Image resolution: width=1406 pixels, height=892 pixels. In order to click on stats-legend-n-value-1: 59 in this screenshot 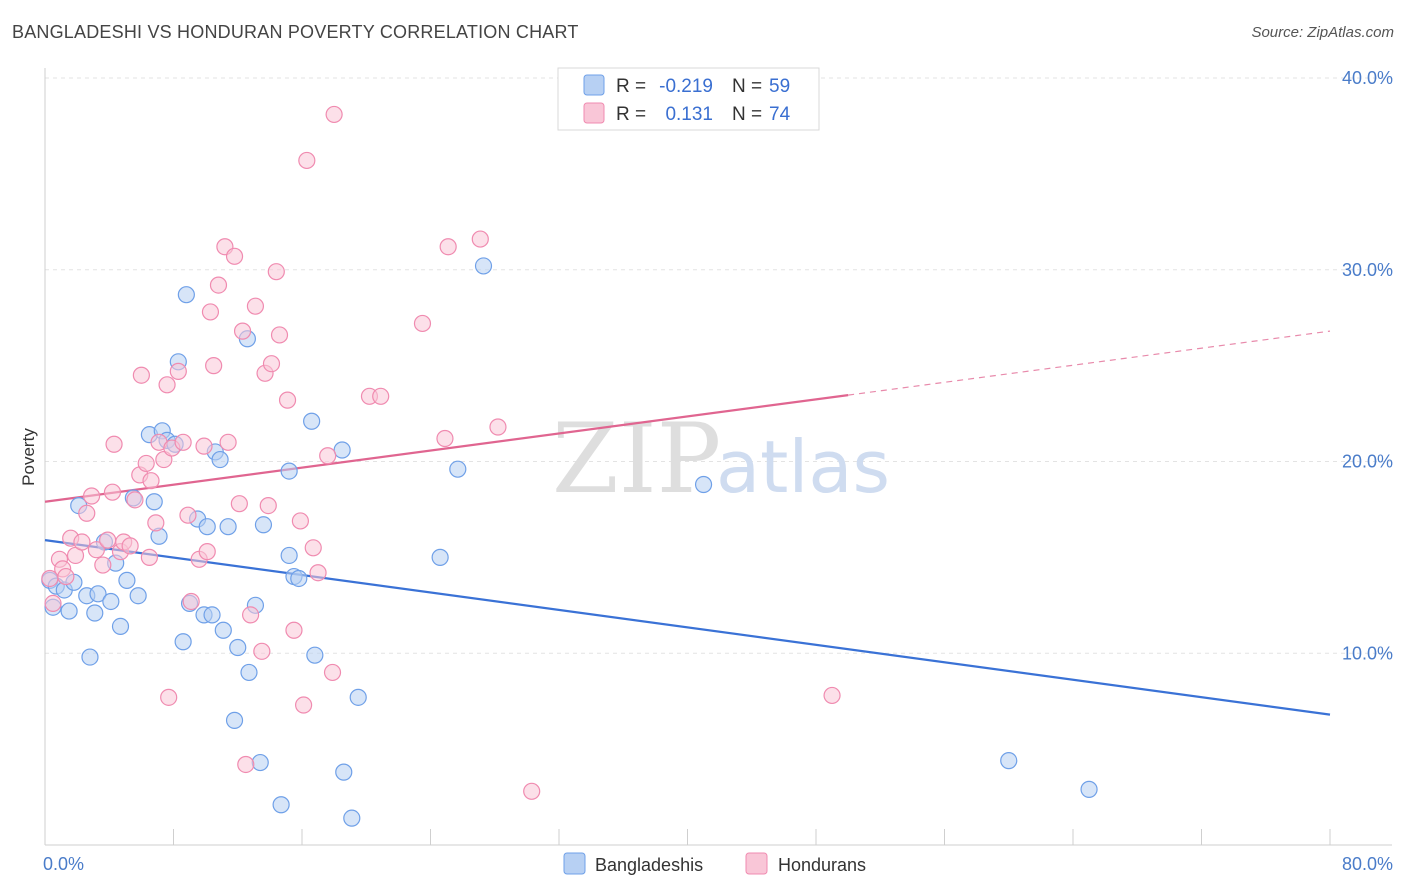, I will do `click(779, 86)`.